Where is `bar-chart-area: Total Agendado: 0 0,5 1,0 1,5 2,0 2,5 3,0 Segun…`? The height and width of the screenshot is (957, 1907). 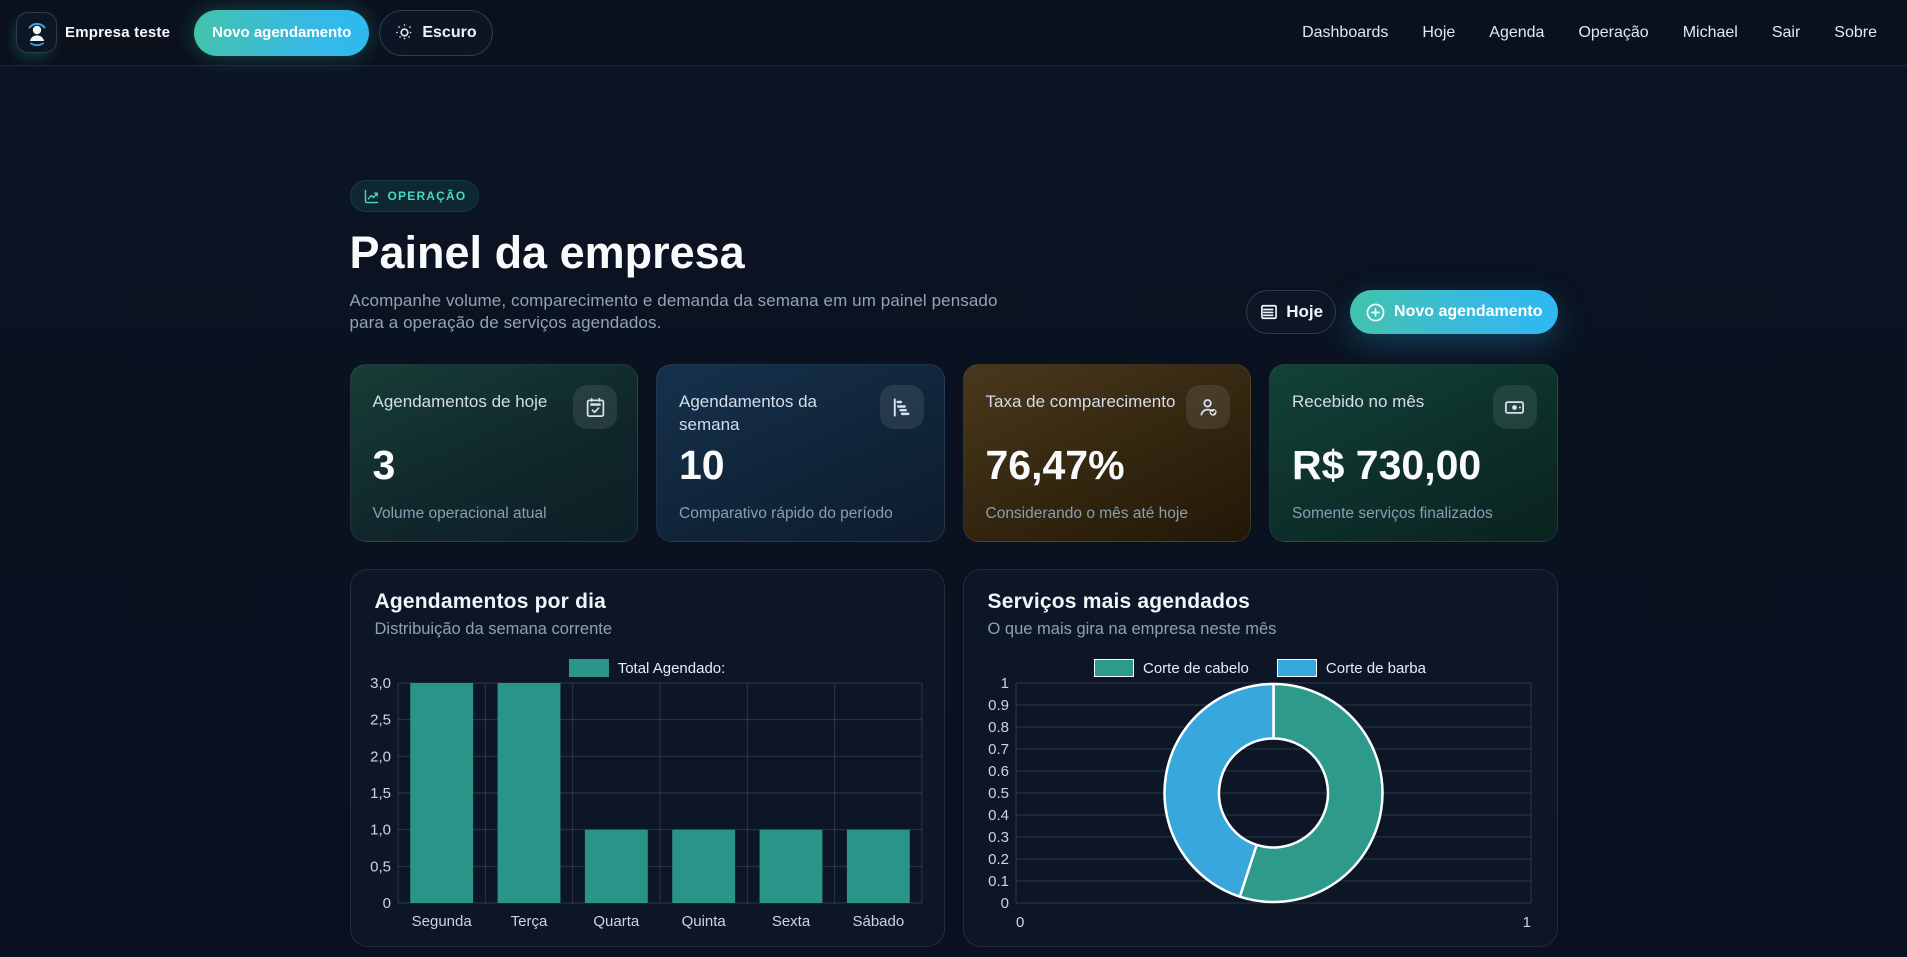 bar-chart-area: Total Agendado: 0 0,5 1,0 1,5 2,0 2,5 3,0 Segun… is located at coordinates (646, 792).